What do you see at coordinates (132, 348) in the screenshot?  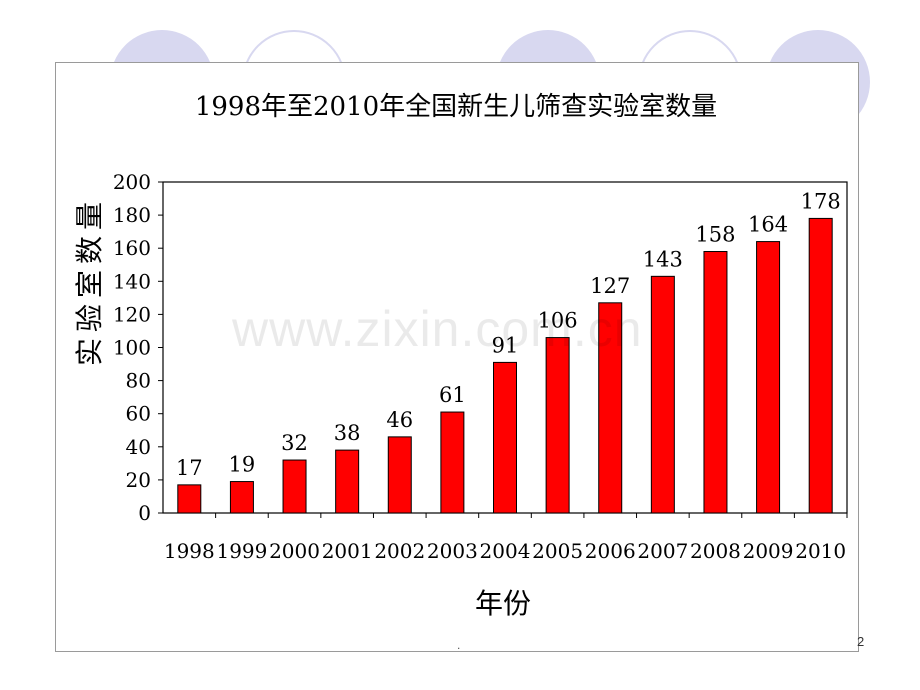 I see `y-tick-label-100: 100` at bounding box center [132, 348].